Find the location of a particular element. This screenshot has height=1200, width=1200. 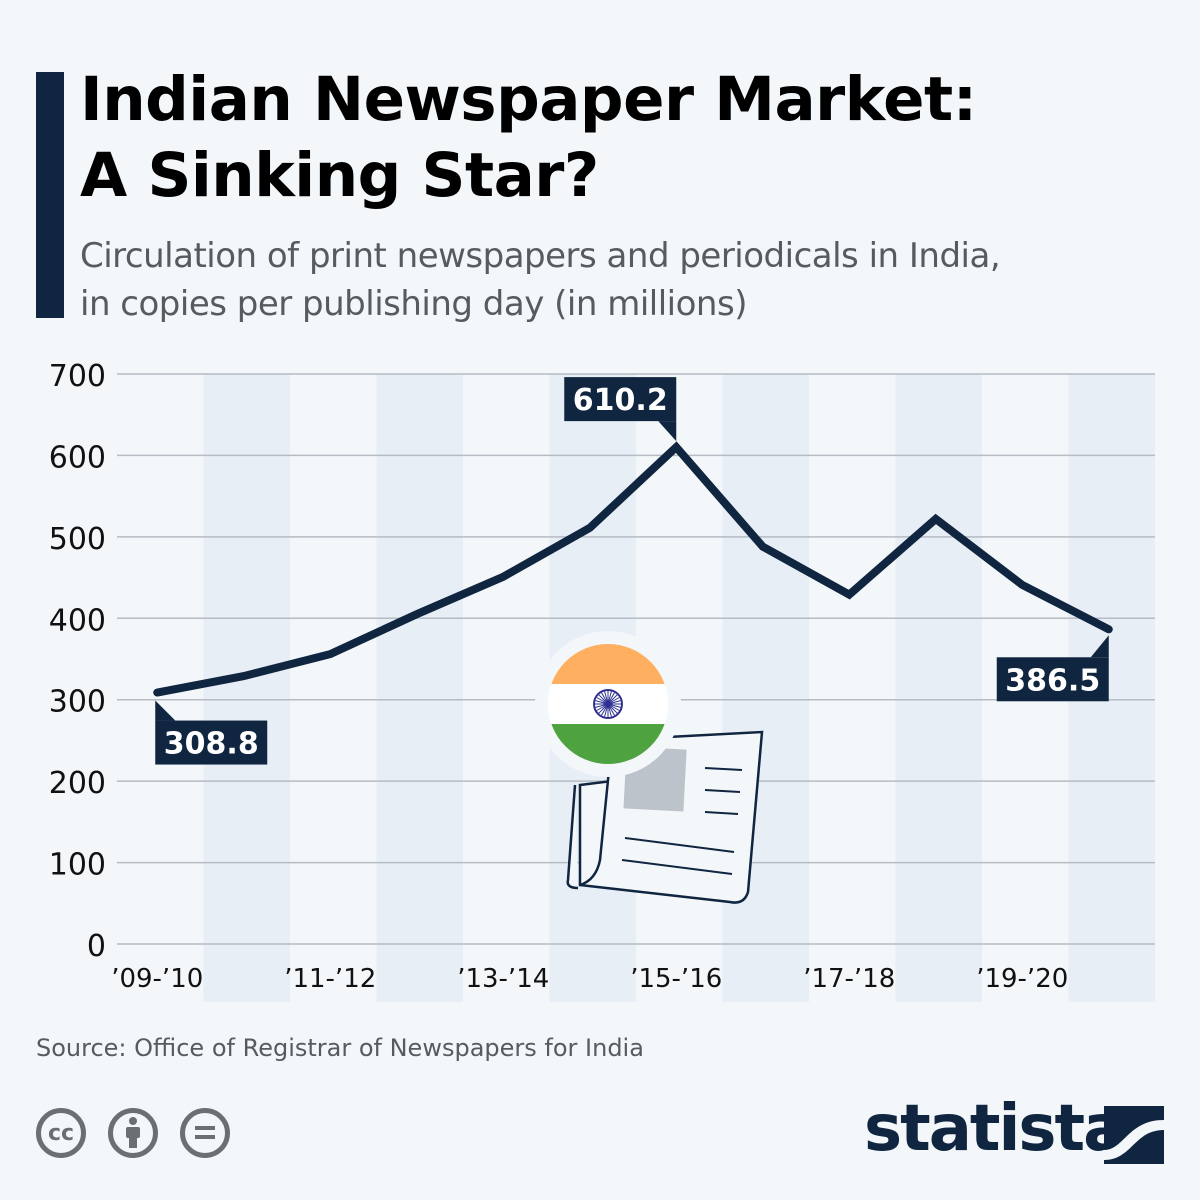

x-tick-label: ’11-’12 is located at coordinates (330, 979).